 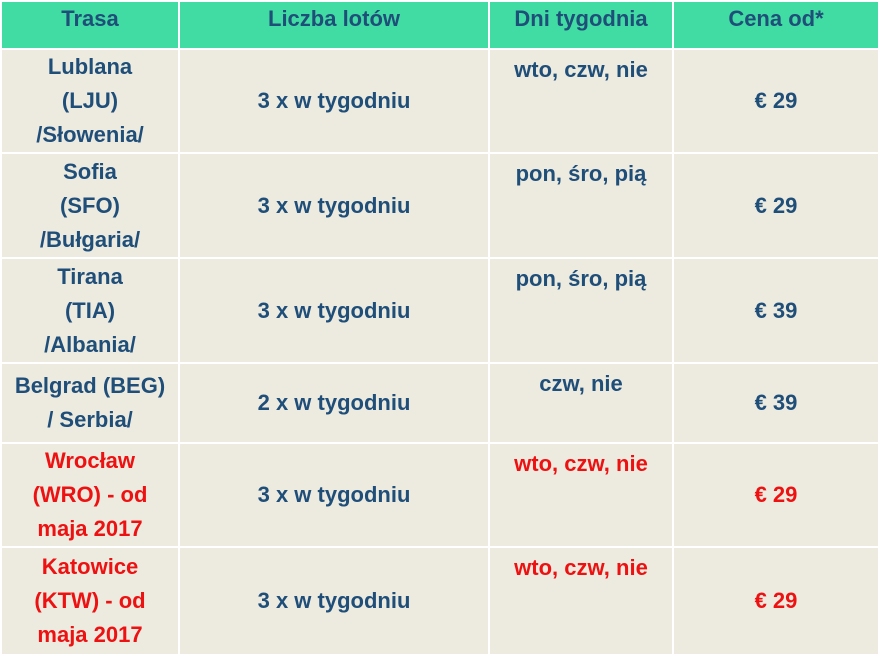 What do you see at coordinates (581, 403) in the screenshot?
I see `days-cell: czw, nie` at bounding box center [581, 403].